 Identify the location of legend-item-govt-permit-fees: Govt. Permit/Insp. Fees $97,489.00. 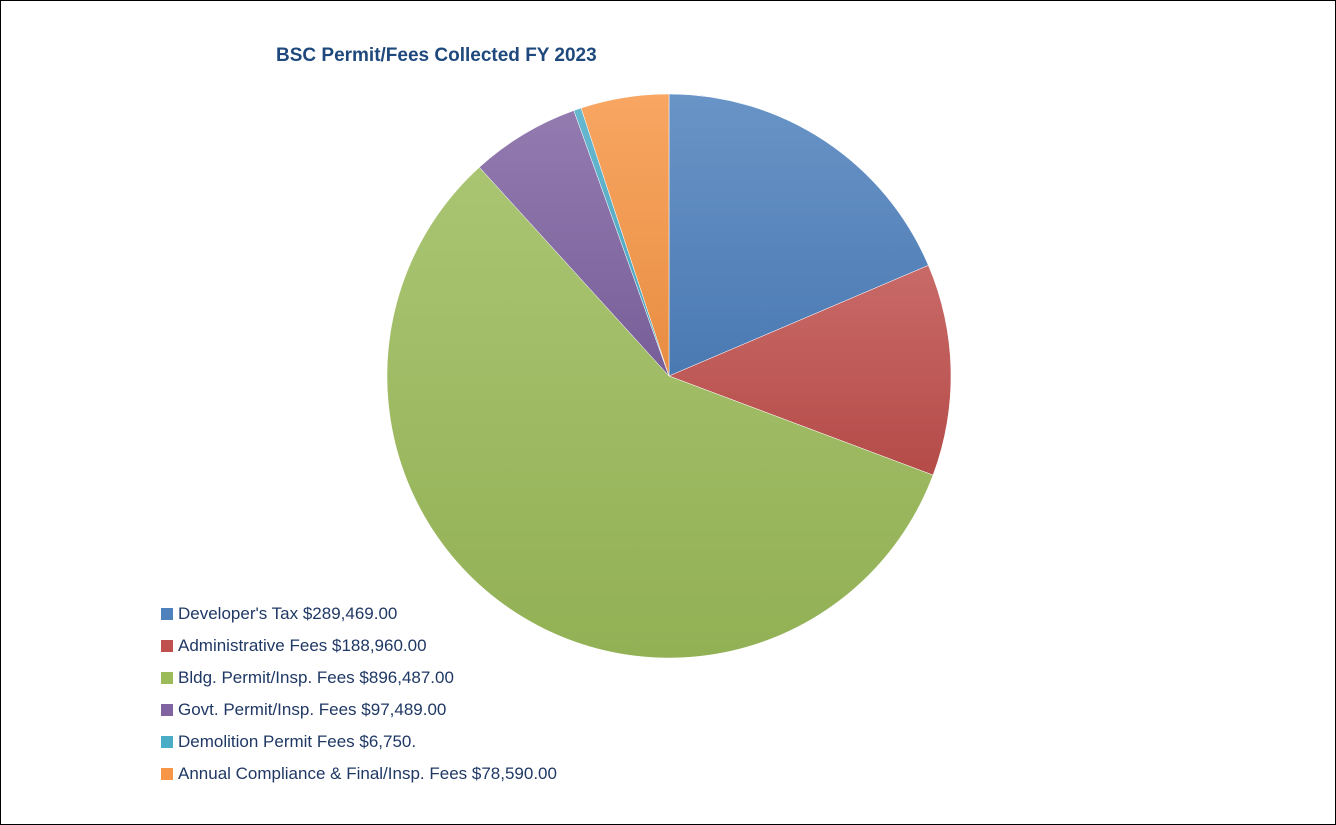
(359, 710).